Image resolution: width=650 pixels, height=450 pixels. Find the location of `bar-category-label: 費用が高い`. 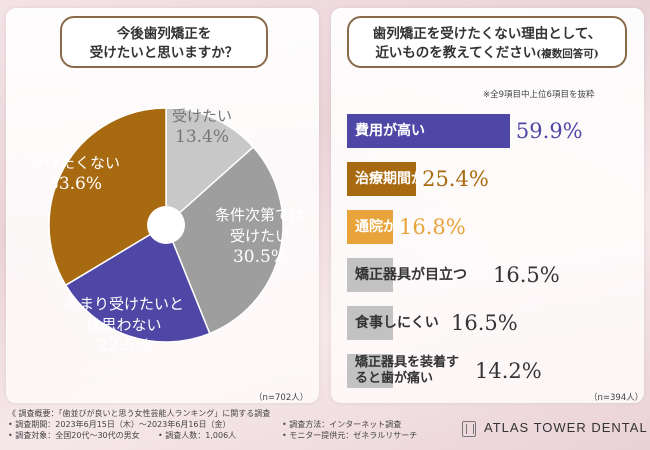

bar-category-label: 費用が高い is located at coordinates (390, 131).